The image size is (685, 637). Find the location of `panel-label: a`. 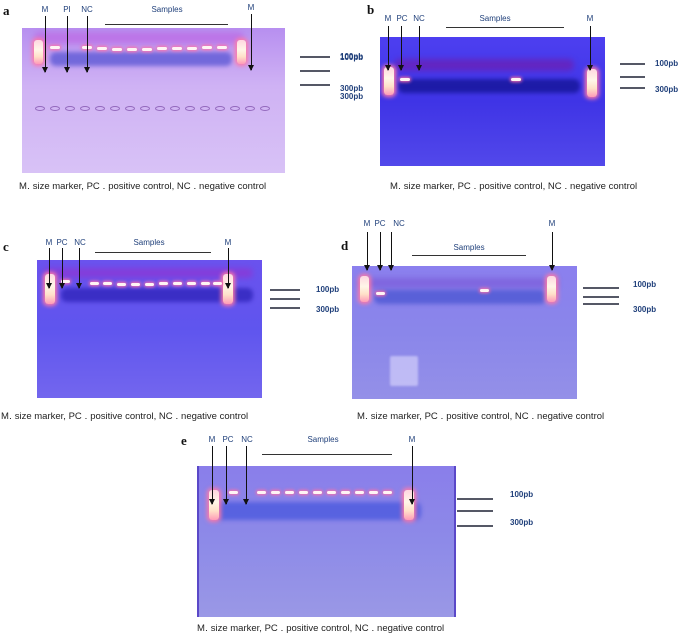

panel-label: a is located at coordinates (6, 10).